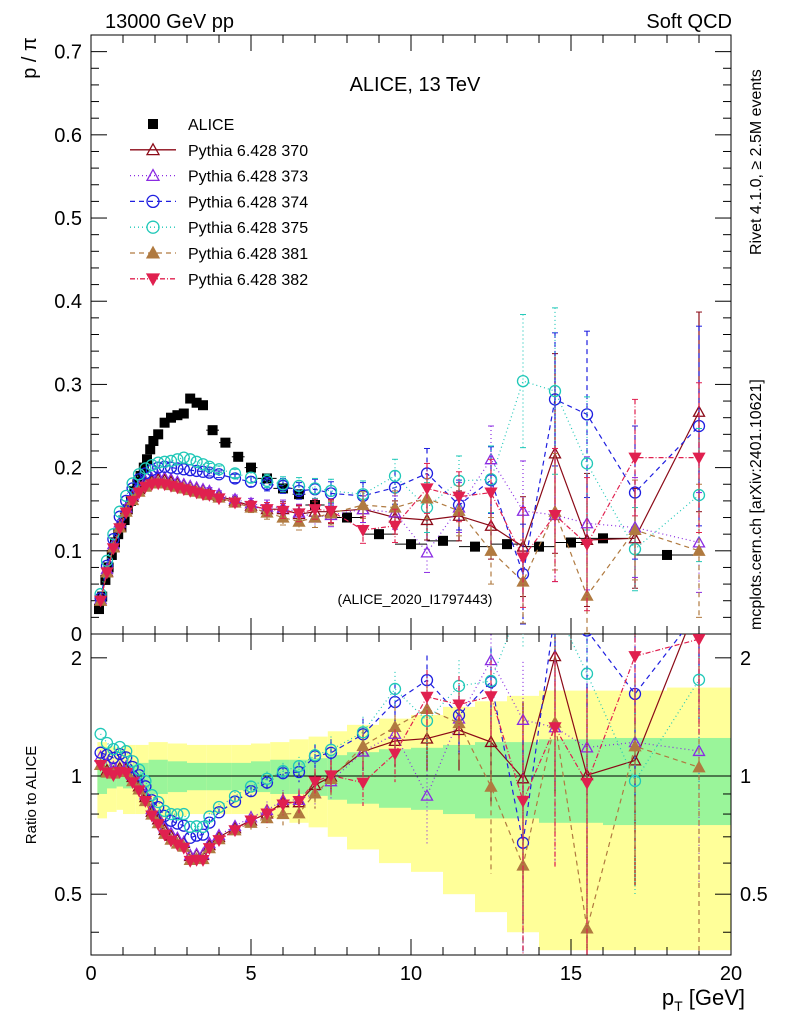  What do you see at coordinates (68, 552) in the screenshot?
I see `y-tick-label-main: 0.1` at bounding box center [68, 552].